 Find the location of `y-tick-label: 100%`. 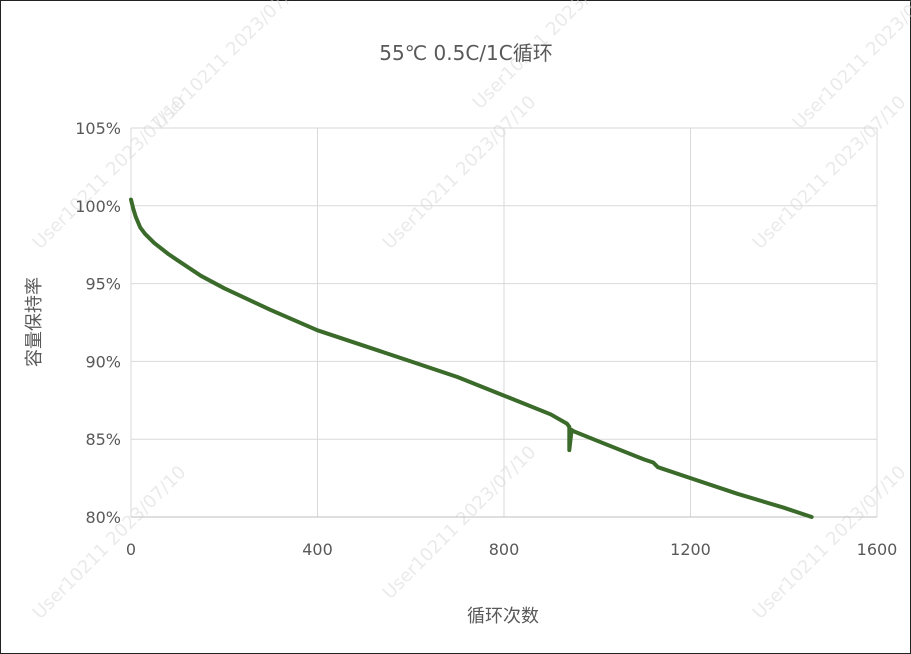

y-tick-label: 100% is located at coordinates (98, 206).